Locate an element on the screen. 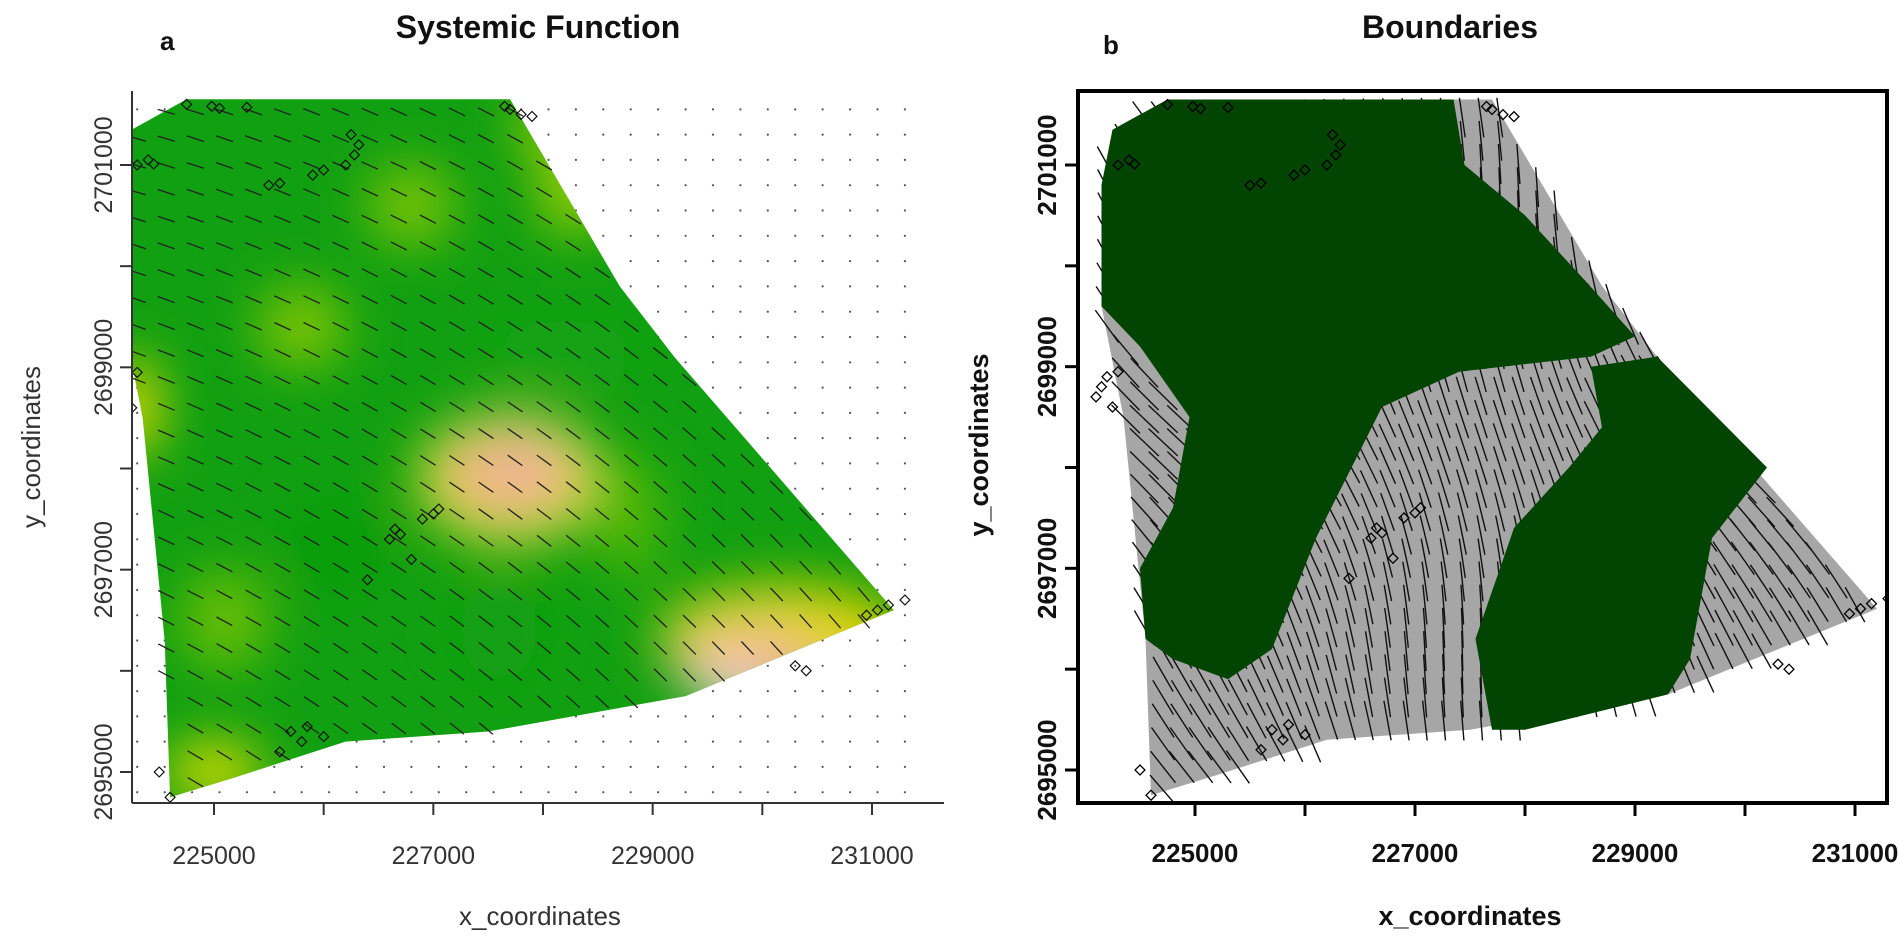 This screenshot has height=938, width=1899. panel-a-letter: a is located at coordinates (167, 41).